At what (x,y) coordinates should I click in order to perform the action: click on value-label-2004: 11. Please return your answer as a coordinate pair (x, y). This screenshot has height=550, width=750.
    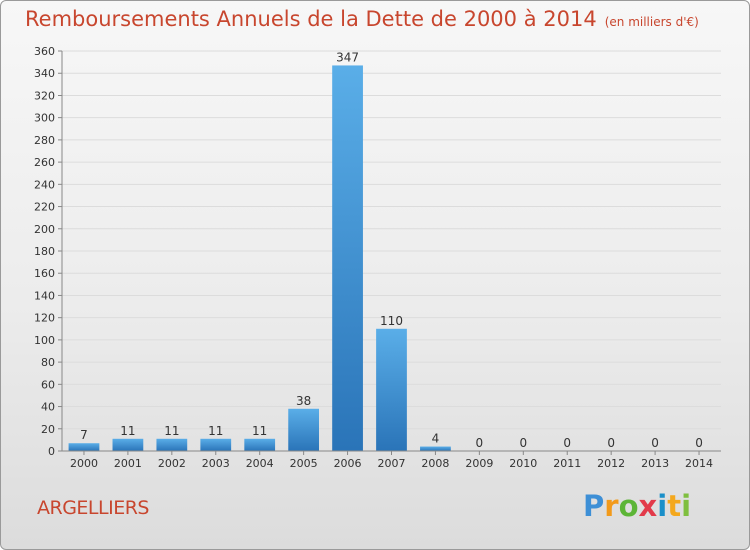
    Looking at the image, I should click on (259, 431).